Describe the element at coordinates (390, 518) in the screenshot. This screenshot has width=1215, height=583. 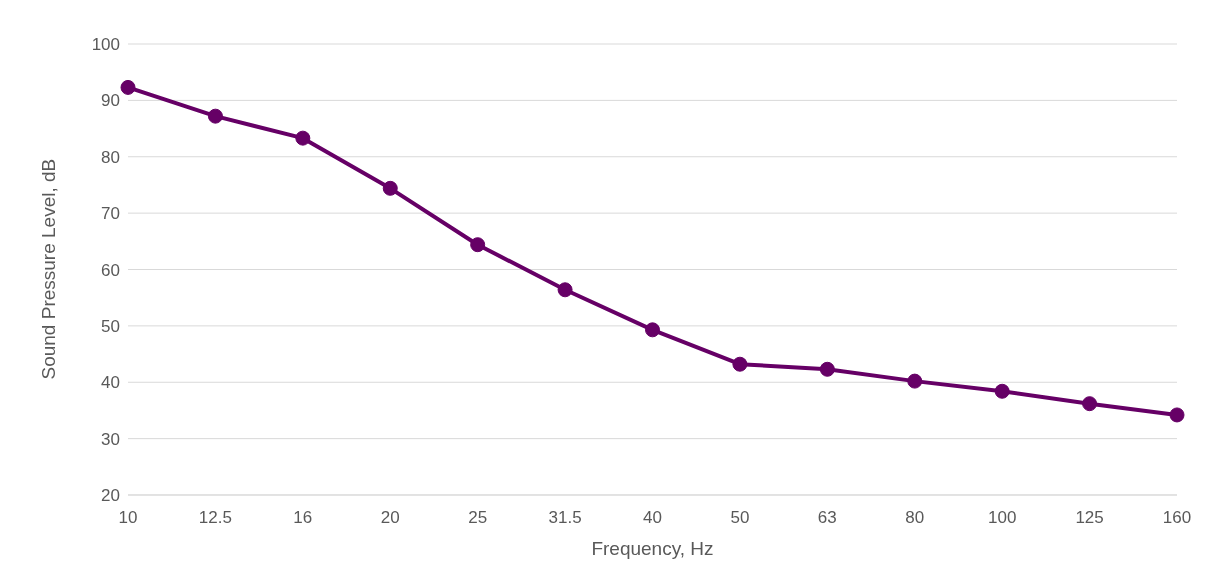
I see `x-tick-label: 20` at that location.